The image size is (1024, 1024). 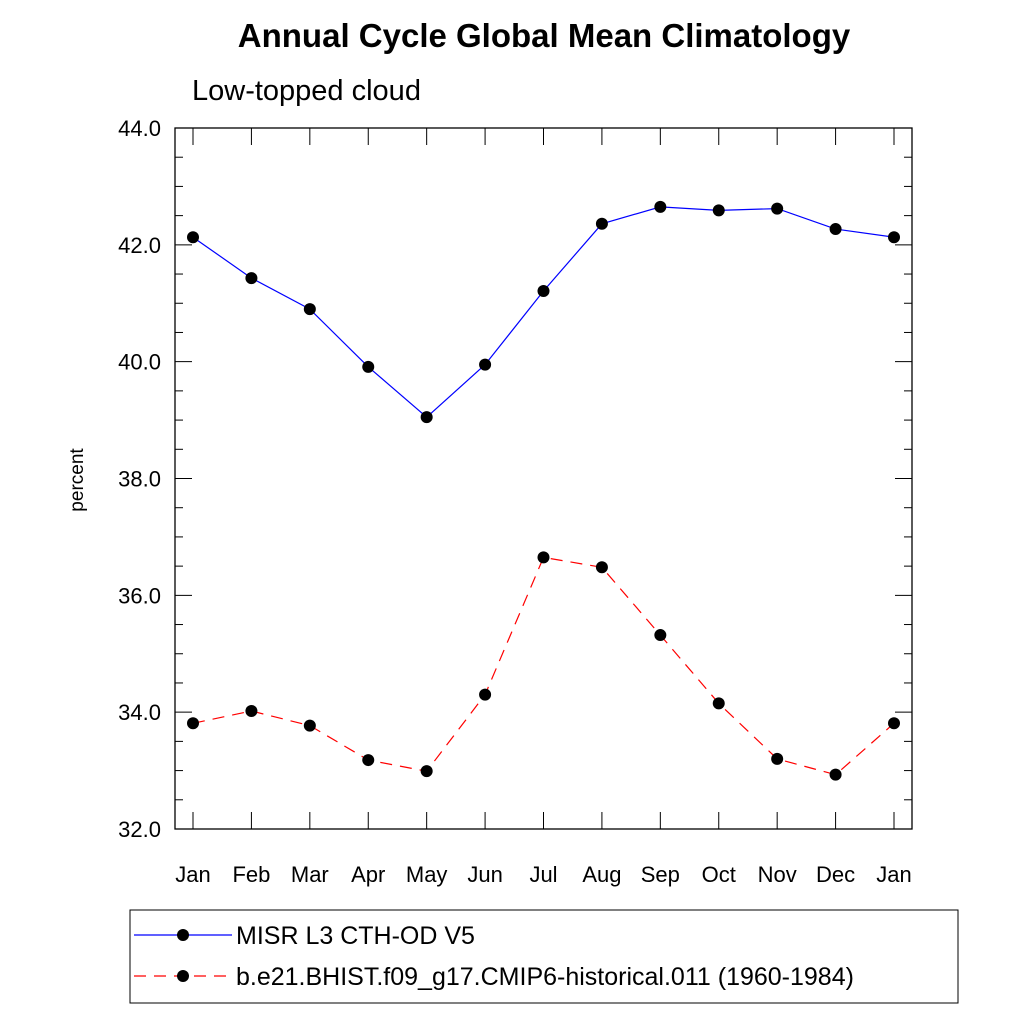 I want to click on y-axis-label: percent, so click(x=77, y=480).